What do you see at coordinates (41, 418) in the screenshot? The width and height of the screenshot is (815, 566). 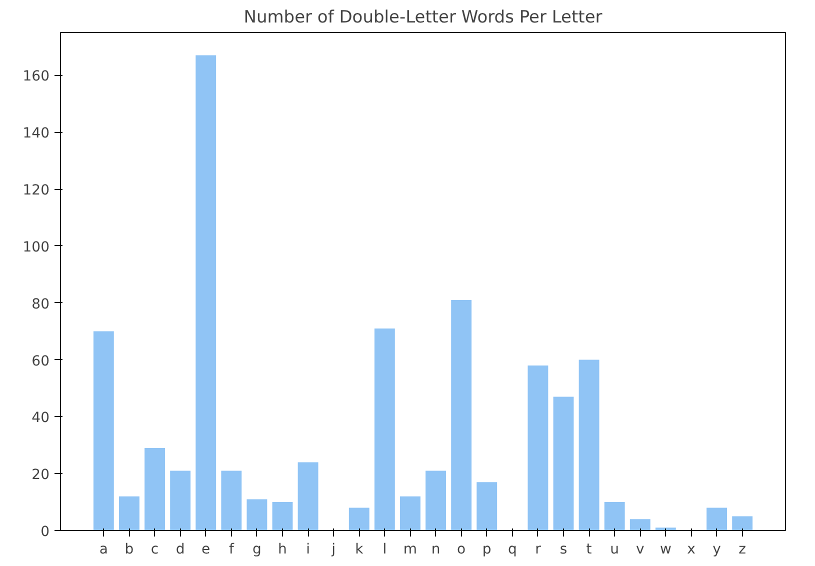 I see `y-tick-label: 40` at bounding box center [41, 418].